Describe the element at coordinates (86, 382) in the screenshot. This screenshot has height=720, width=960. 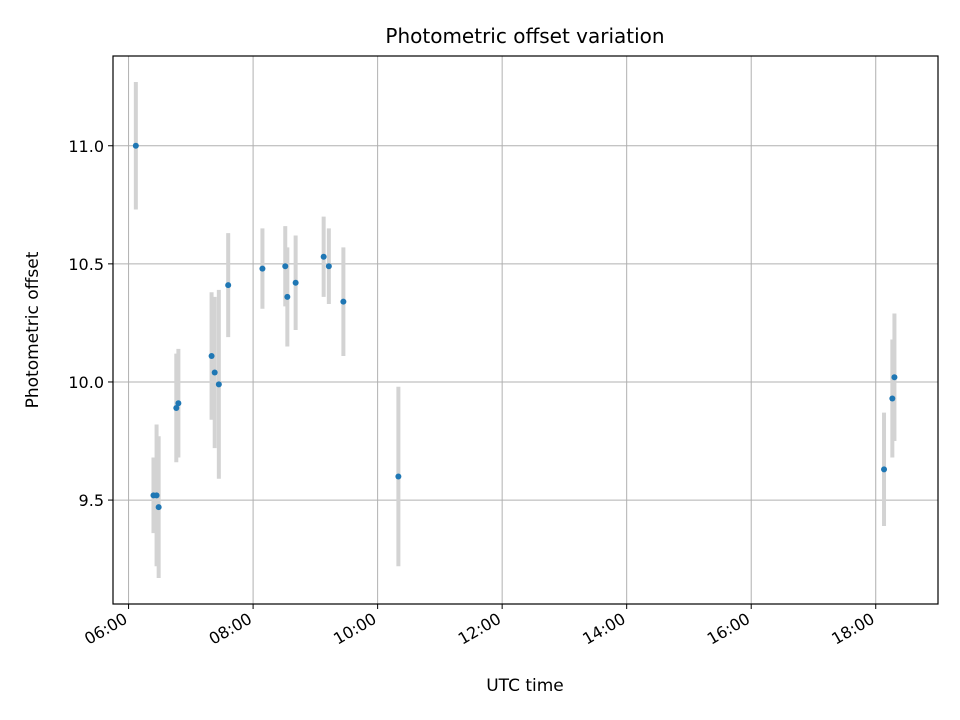
I see `y-tick-label: 10.0` at that location.